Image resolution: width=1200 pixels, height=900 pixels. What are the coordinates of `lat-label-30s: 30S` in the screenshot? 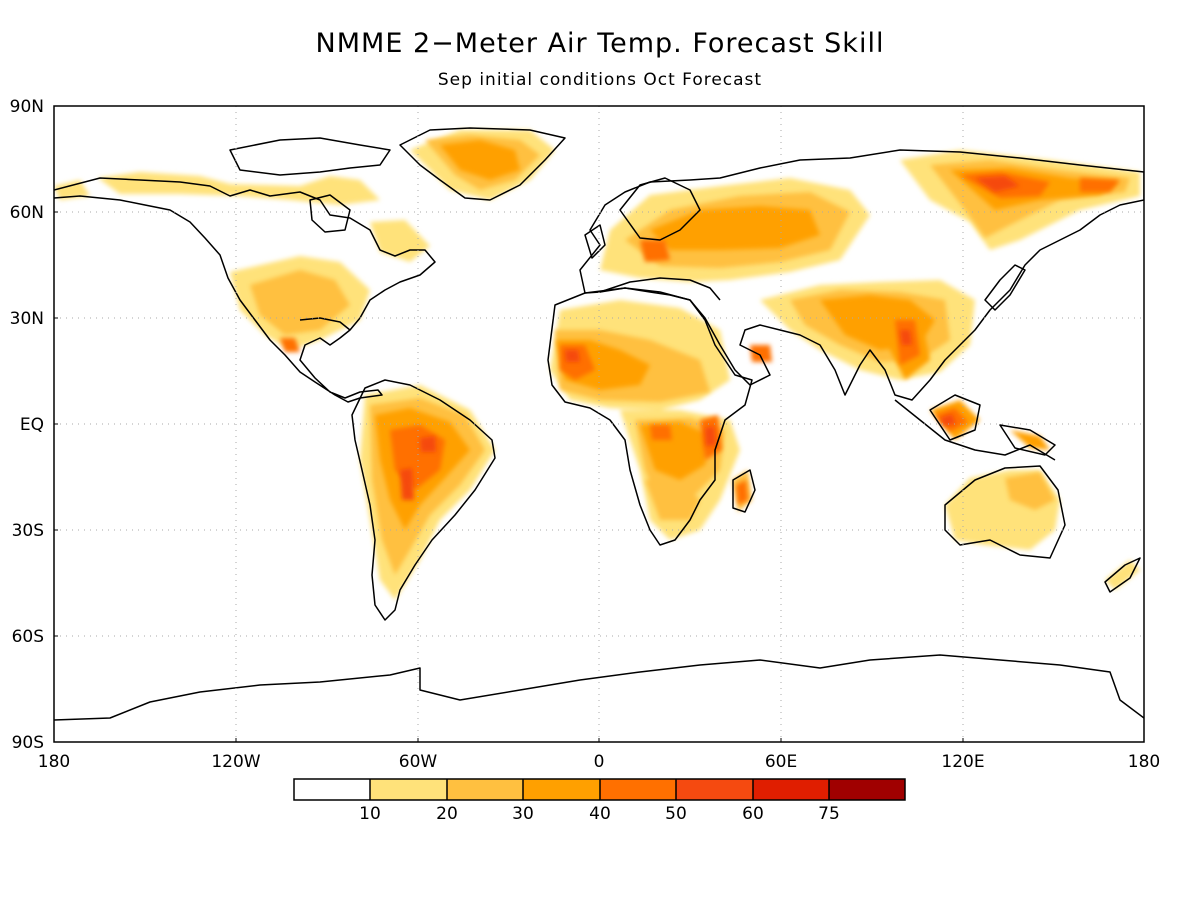 It's located at (28, 531).